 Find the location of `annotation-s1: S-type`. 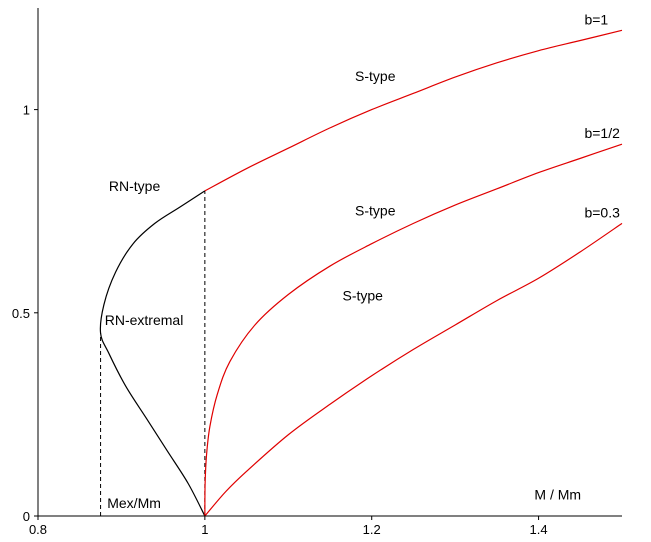

annotation-s1: S-type is located at coordinates (375, 76).